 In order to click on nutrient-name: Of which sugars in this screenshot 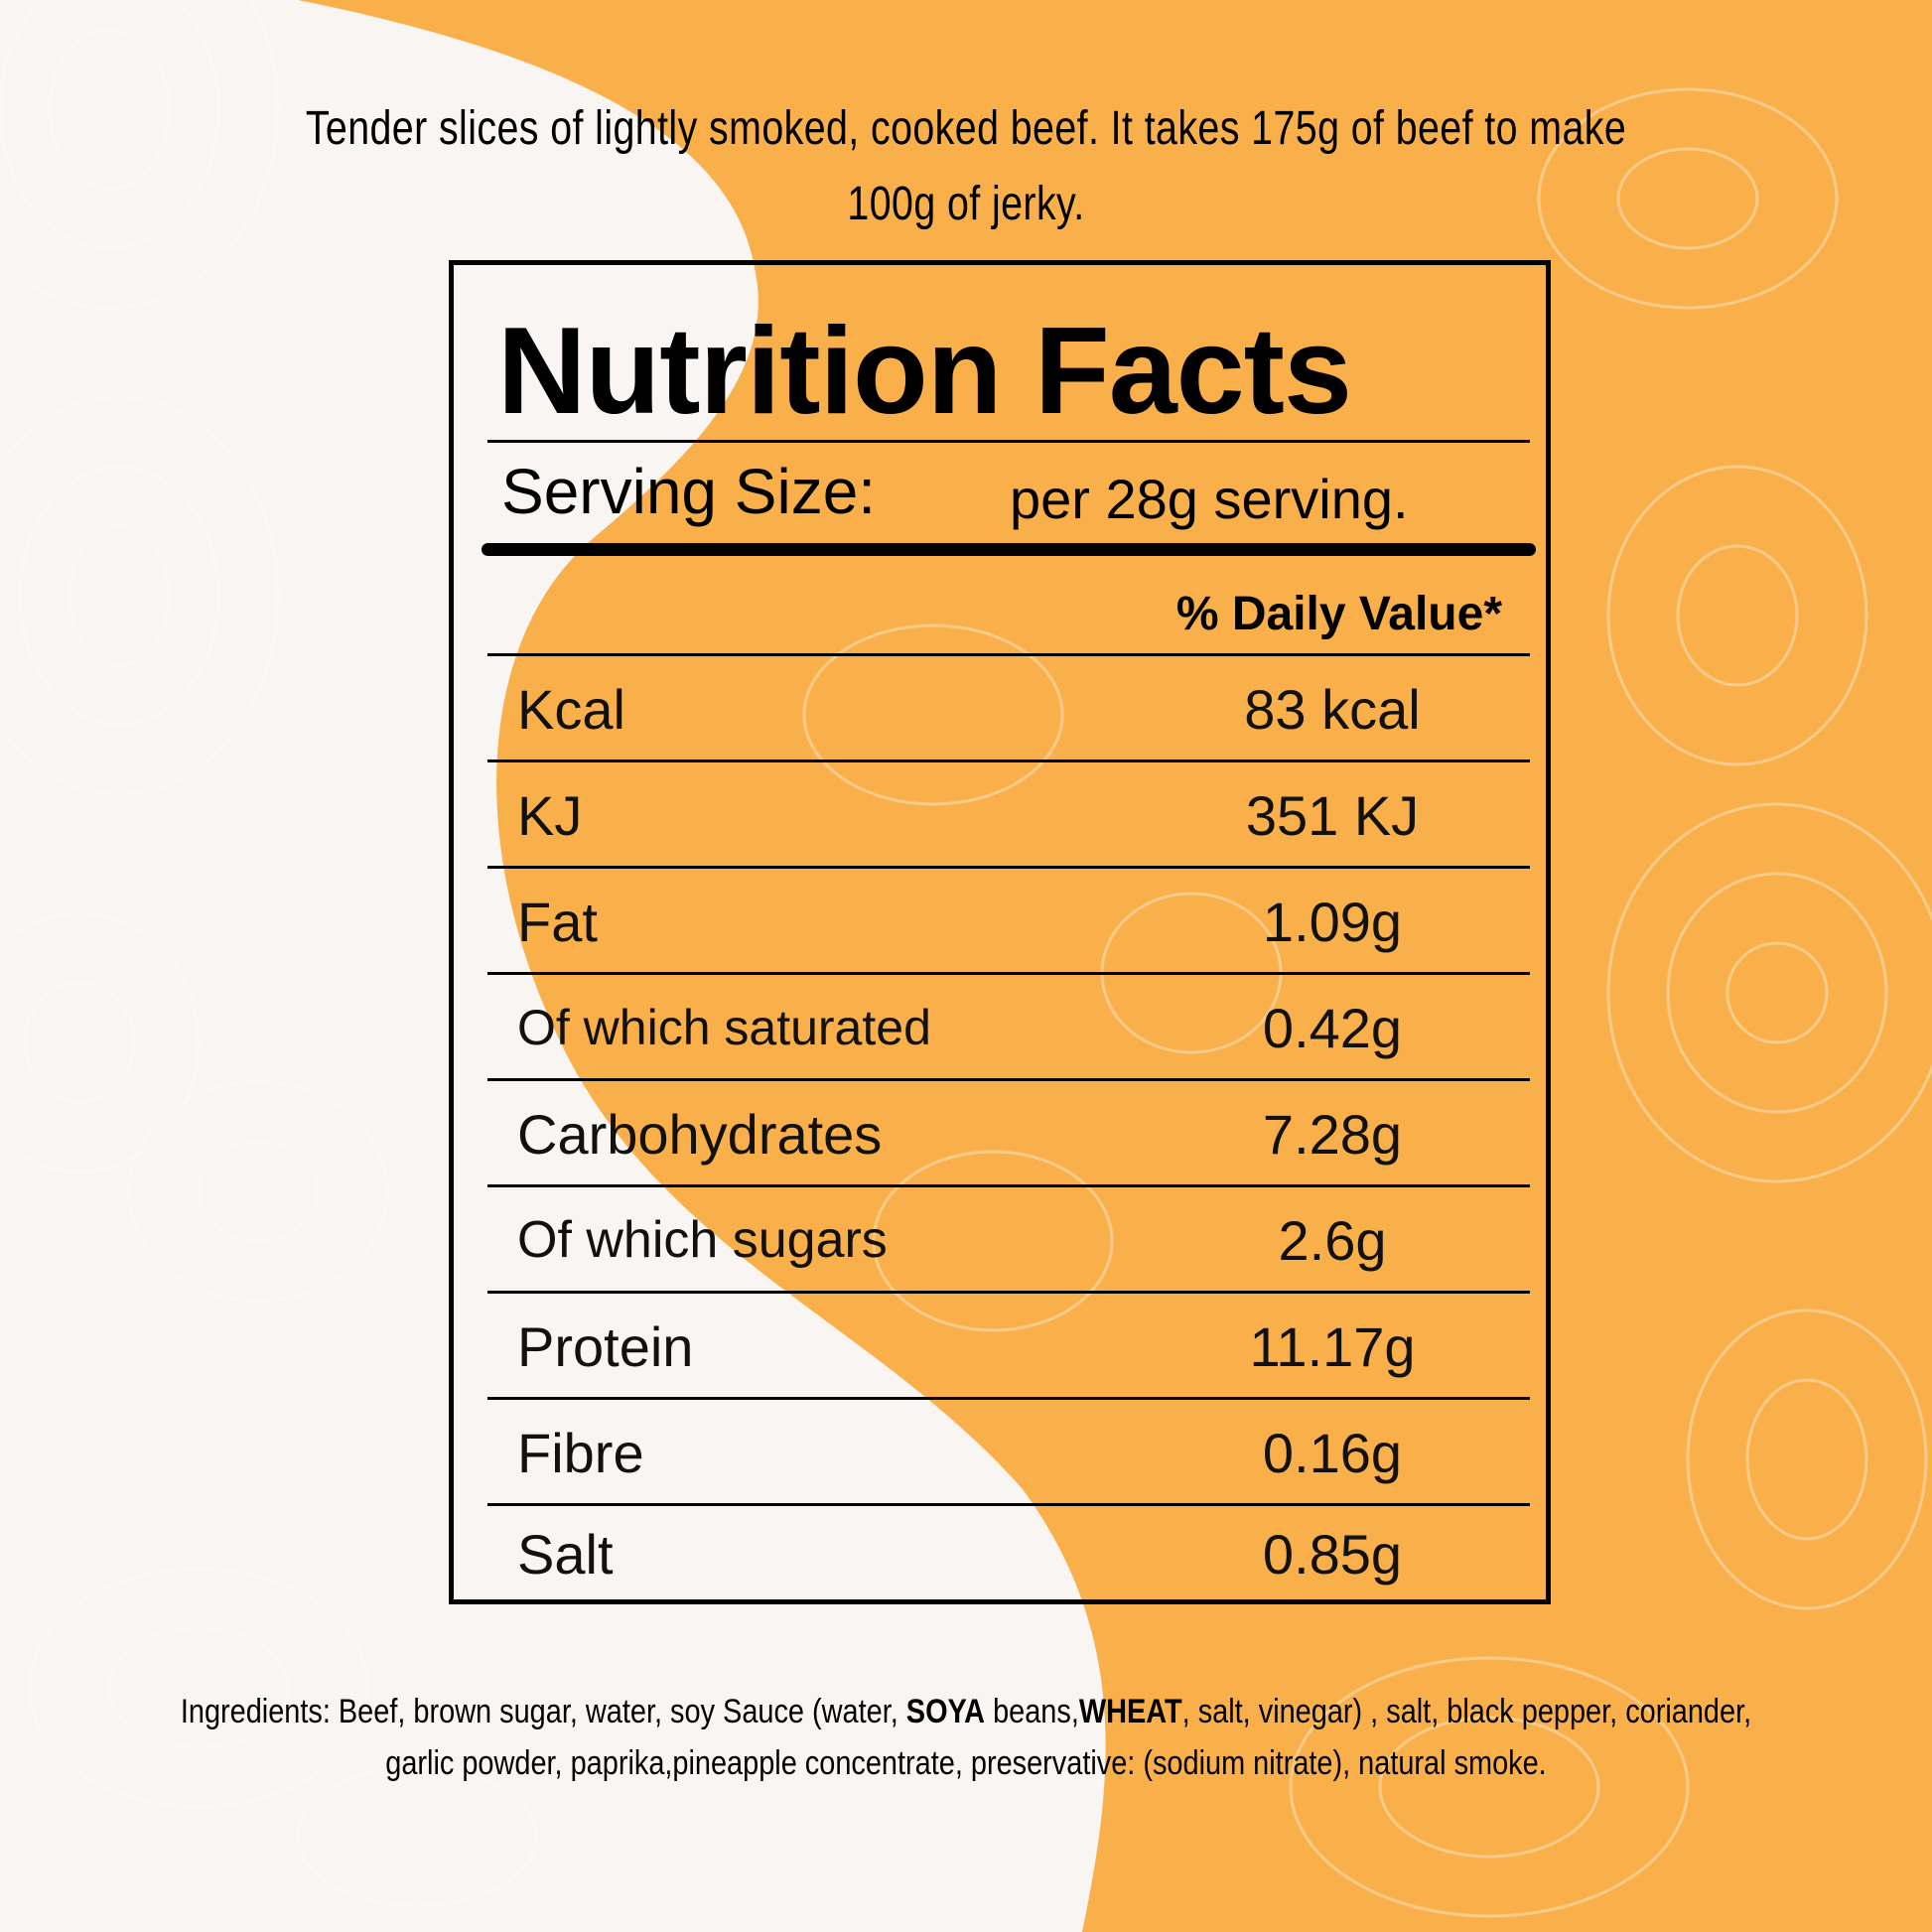, I will do `click(703, 1240)`.